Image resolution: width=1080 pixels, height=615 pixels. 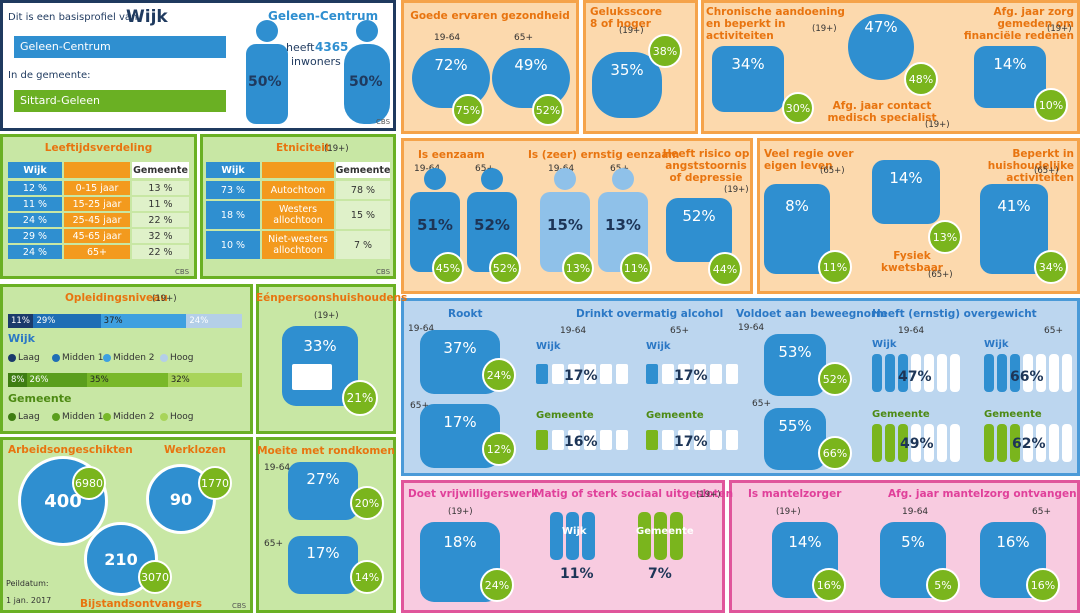 I want to click on table-cell: 45-65 jaar, so click(x=97, y=236).